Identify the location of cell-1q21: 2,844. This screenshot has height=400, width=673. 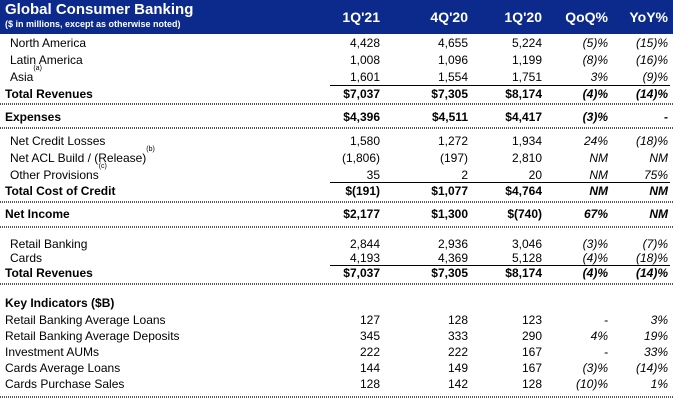
(364, 244).